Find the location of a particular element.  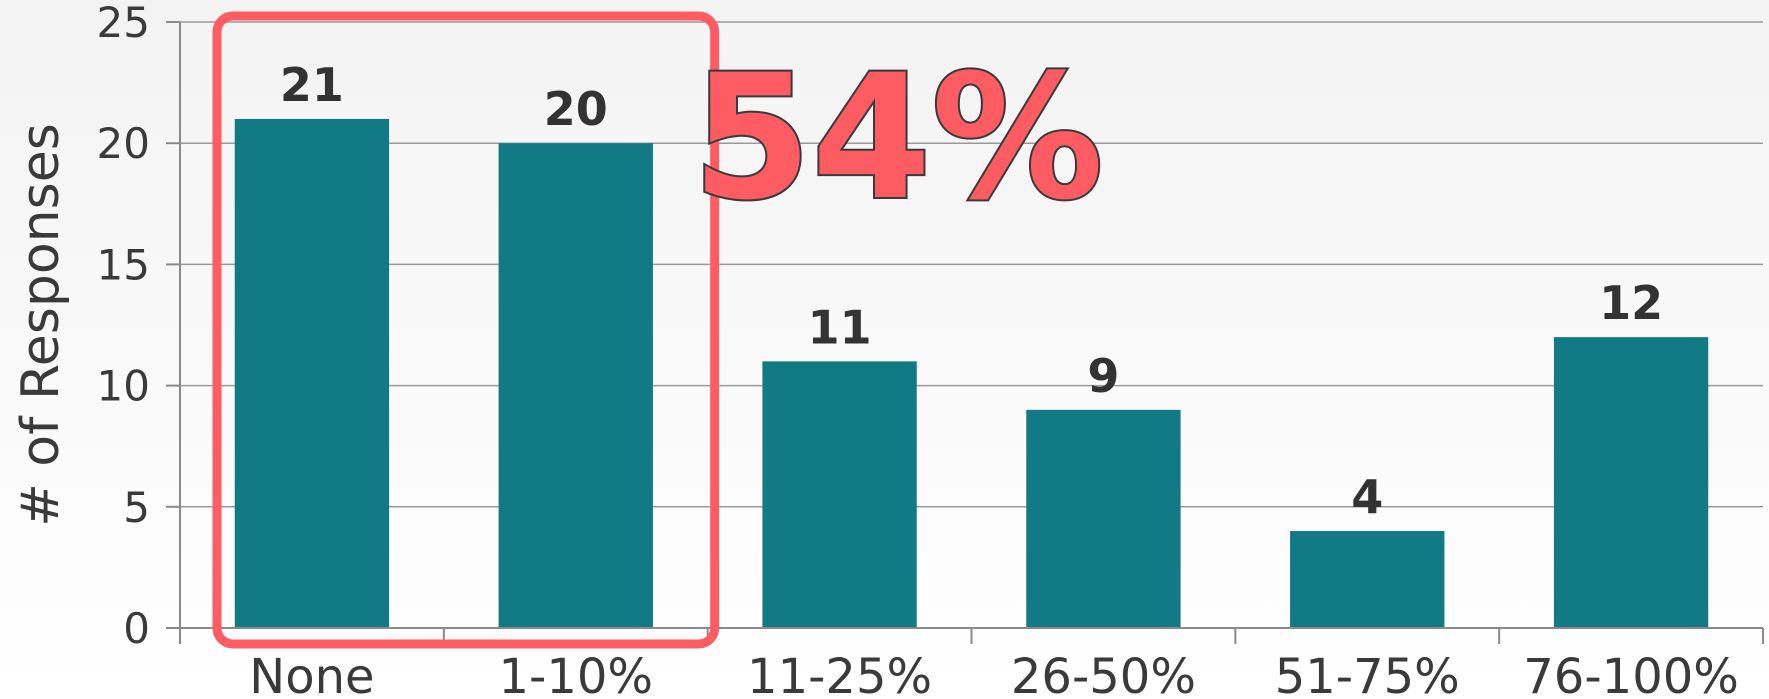

data-label: 20 is located at coordinates (576, 109).